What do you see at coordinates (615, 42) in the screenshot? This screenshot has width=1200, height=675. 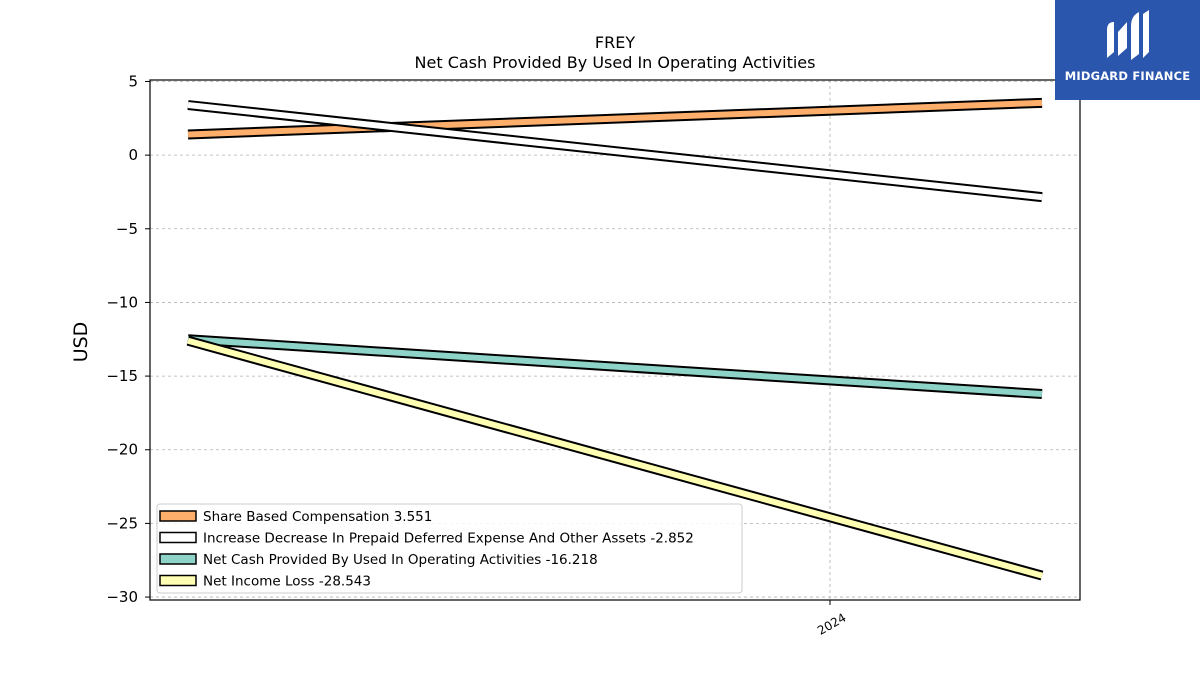 I see `chart-title: FREY` at bounding box center [615, 42].